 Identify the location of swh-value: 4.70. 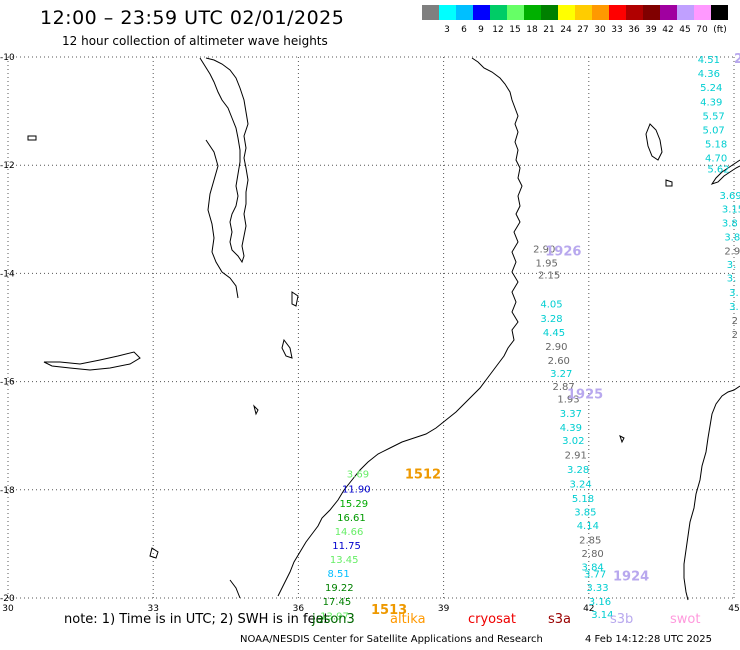
(716, 159).